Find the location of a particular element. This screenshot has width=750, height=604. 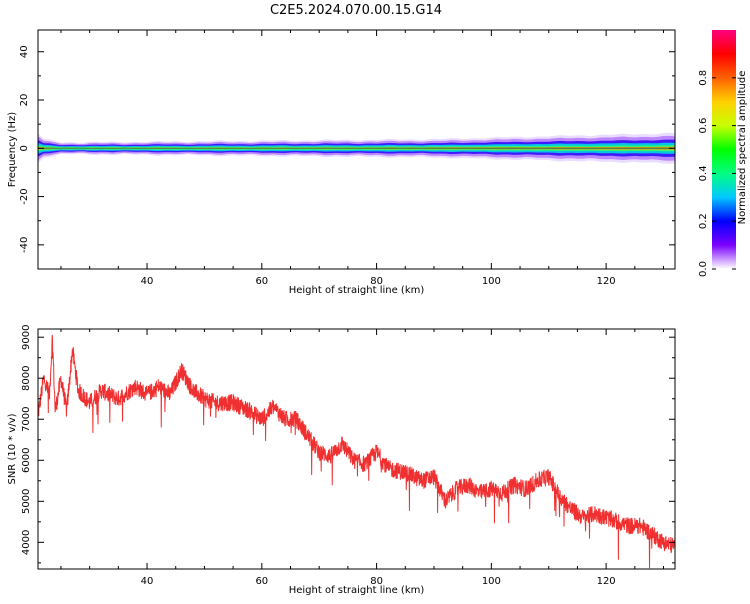

y-tick-label: 7000 is located at coordinates (26, 419).